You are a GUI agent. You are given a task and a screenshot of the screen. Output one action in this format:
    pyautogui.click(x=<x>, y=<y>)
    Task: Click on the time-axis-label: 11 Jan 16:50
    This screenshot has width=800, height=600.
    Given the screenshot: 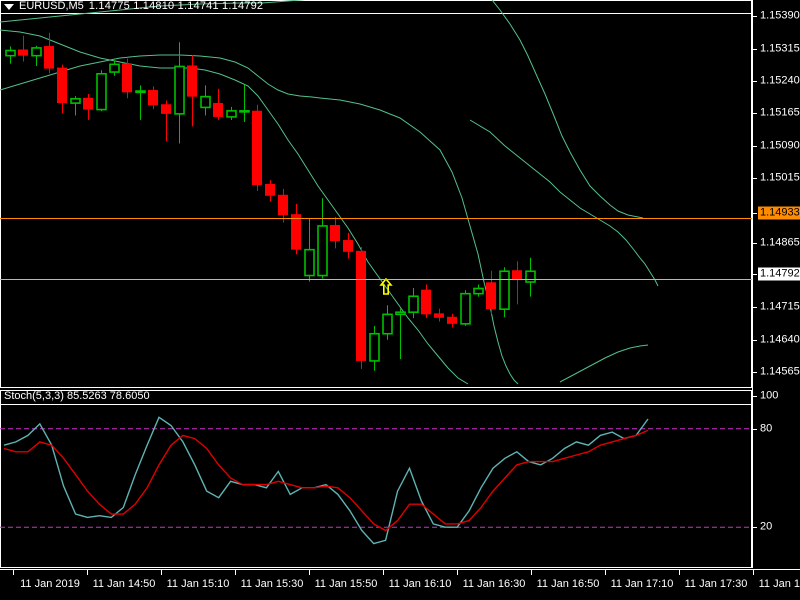 What is the action you would take?
    pyautogui.click(x=568, y=584)
    